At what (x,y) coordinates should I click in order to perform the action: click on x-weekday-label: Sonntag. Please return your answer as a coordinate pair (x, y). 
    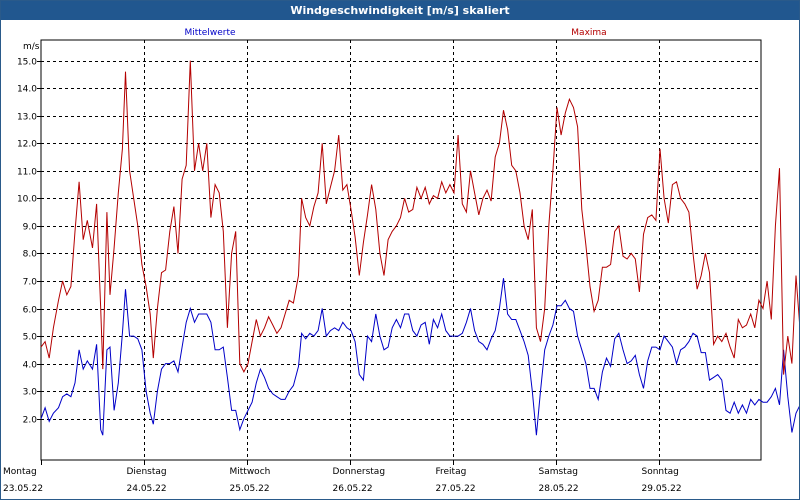
    Looking at the image, I should click on (660, 472).